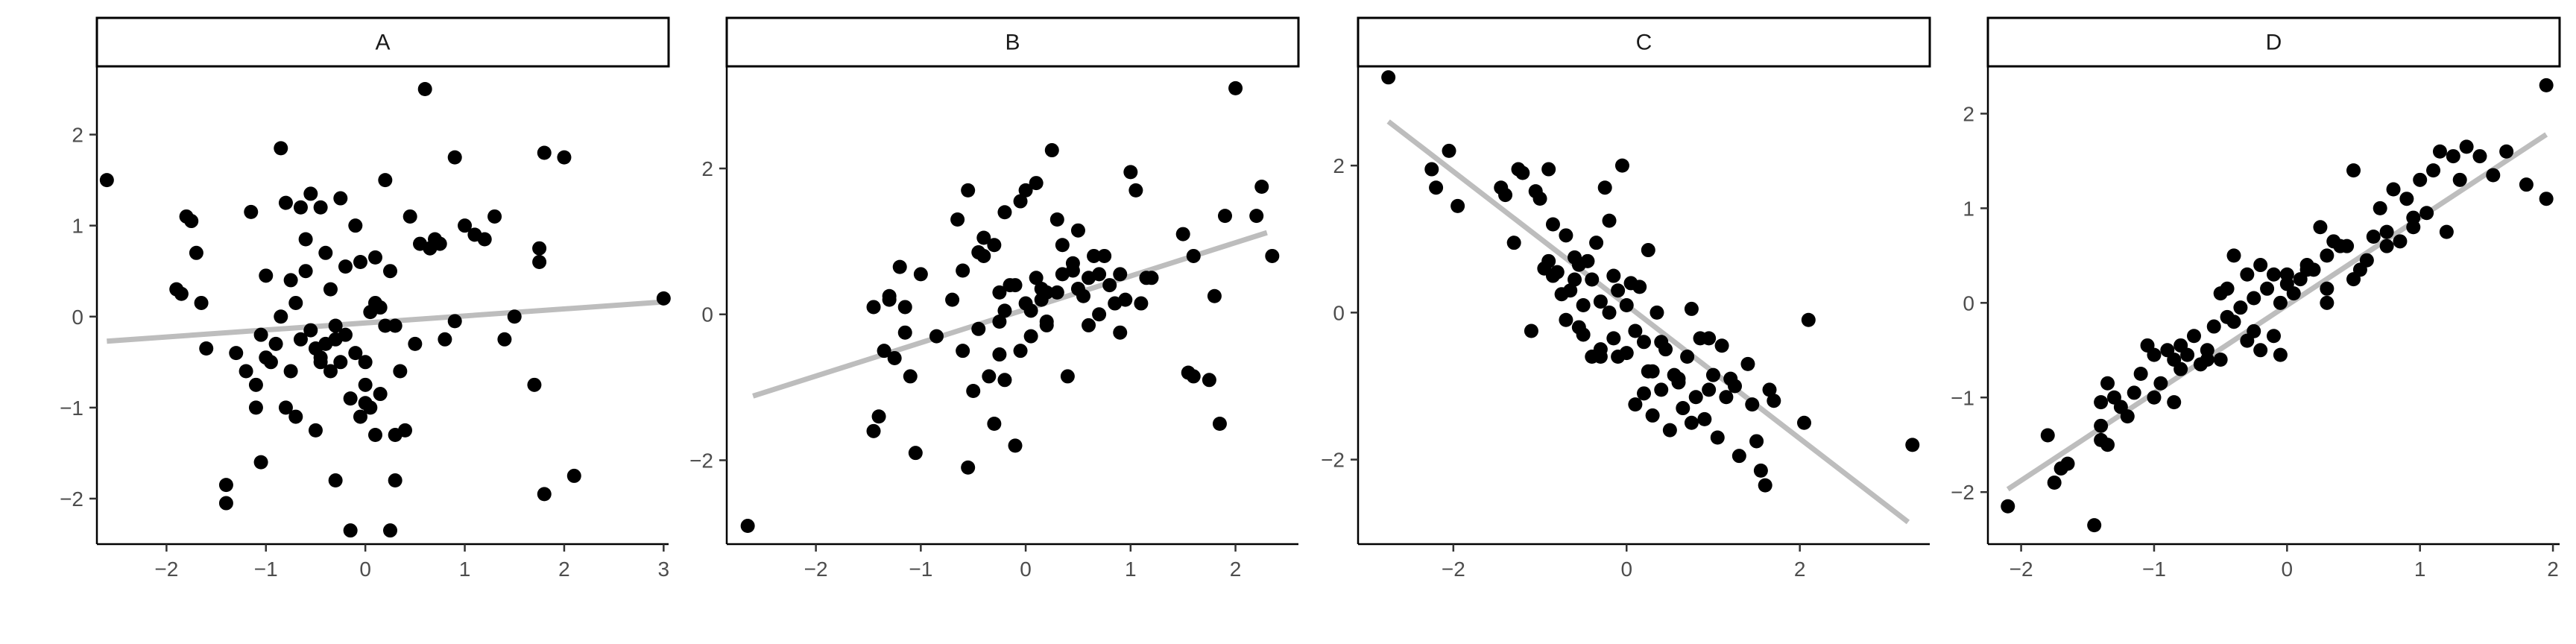 The image size is (2576, 644). What do you see at coordinates (77, 135) in the screenshot?
I see `y-tick-label-a: 2` at bounding box center [77, 135].